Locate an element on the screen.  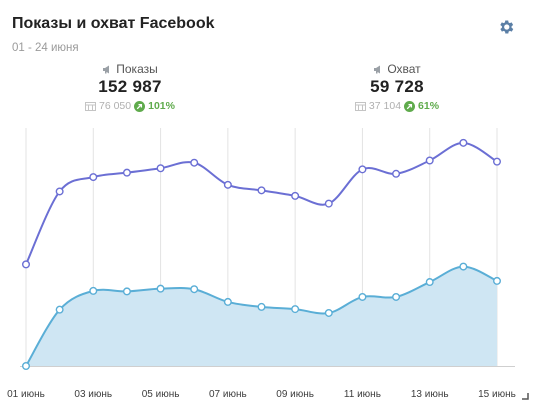
change-percent: 101% is located at coordinates (161, 106).